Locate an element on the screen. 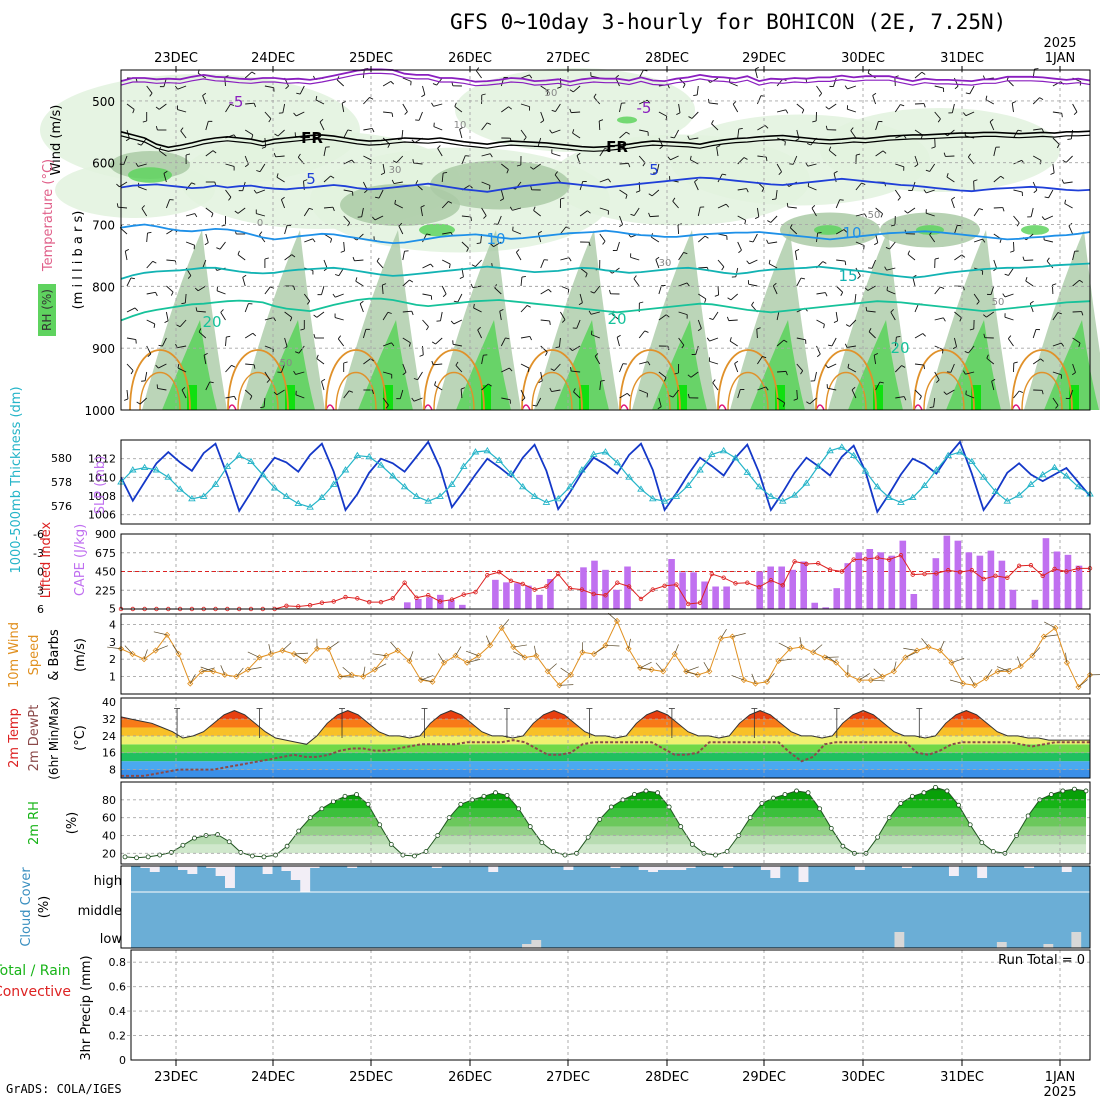  contour-label-8: 15 is located at coordinates (847, 276).